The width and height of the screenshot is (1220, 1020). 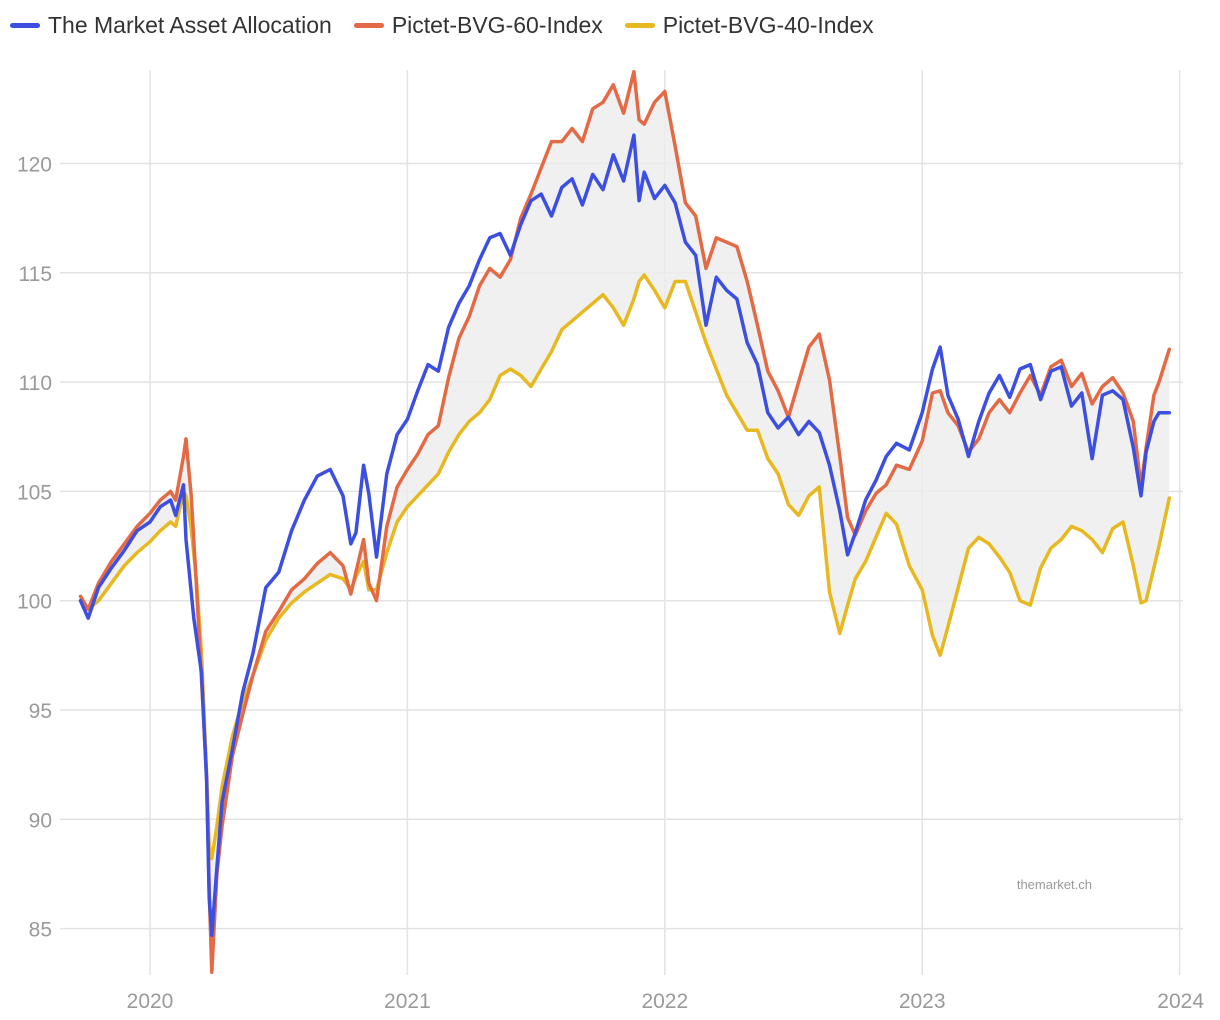 I want to click on y-tick-label: 105, so click(x=34, y=492).